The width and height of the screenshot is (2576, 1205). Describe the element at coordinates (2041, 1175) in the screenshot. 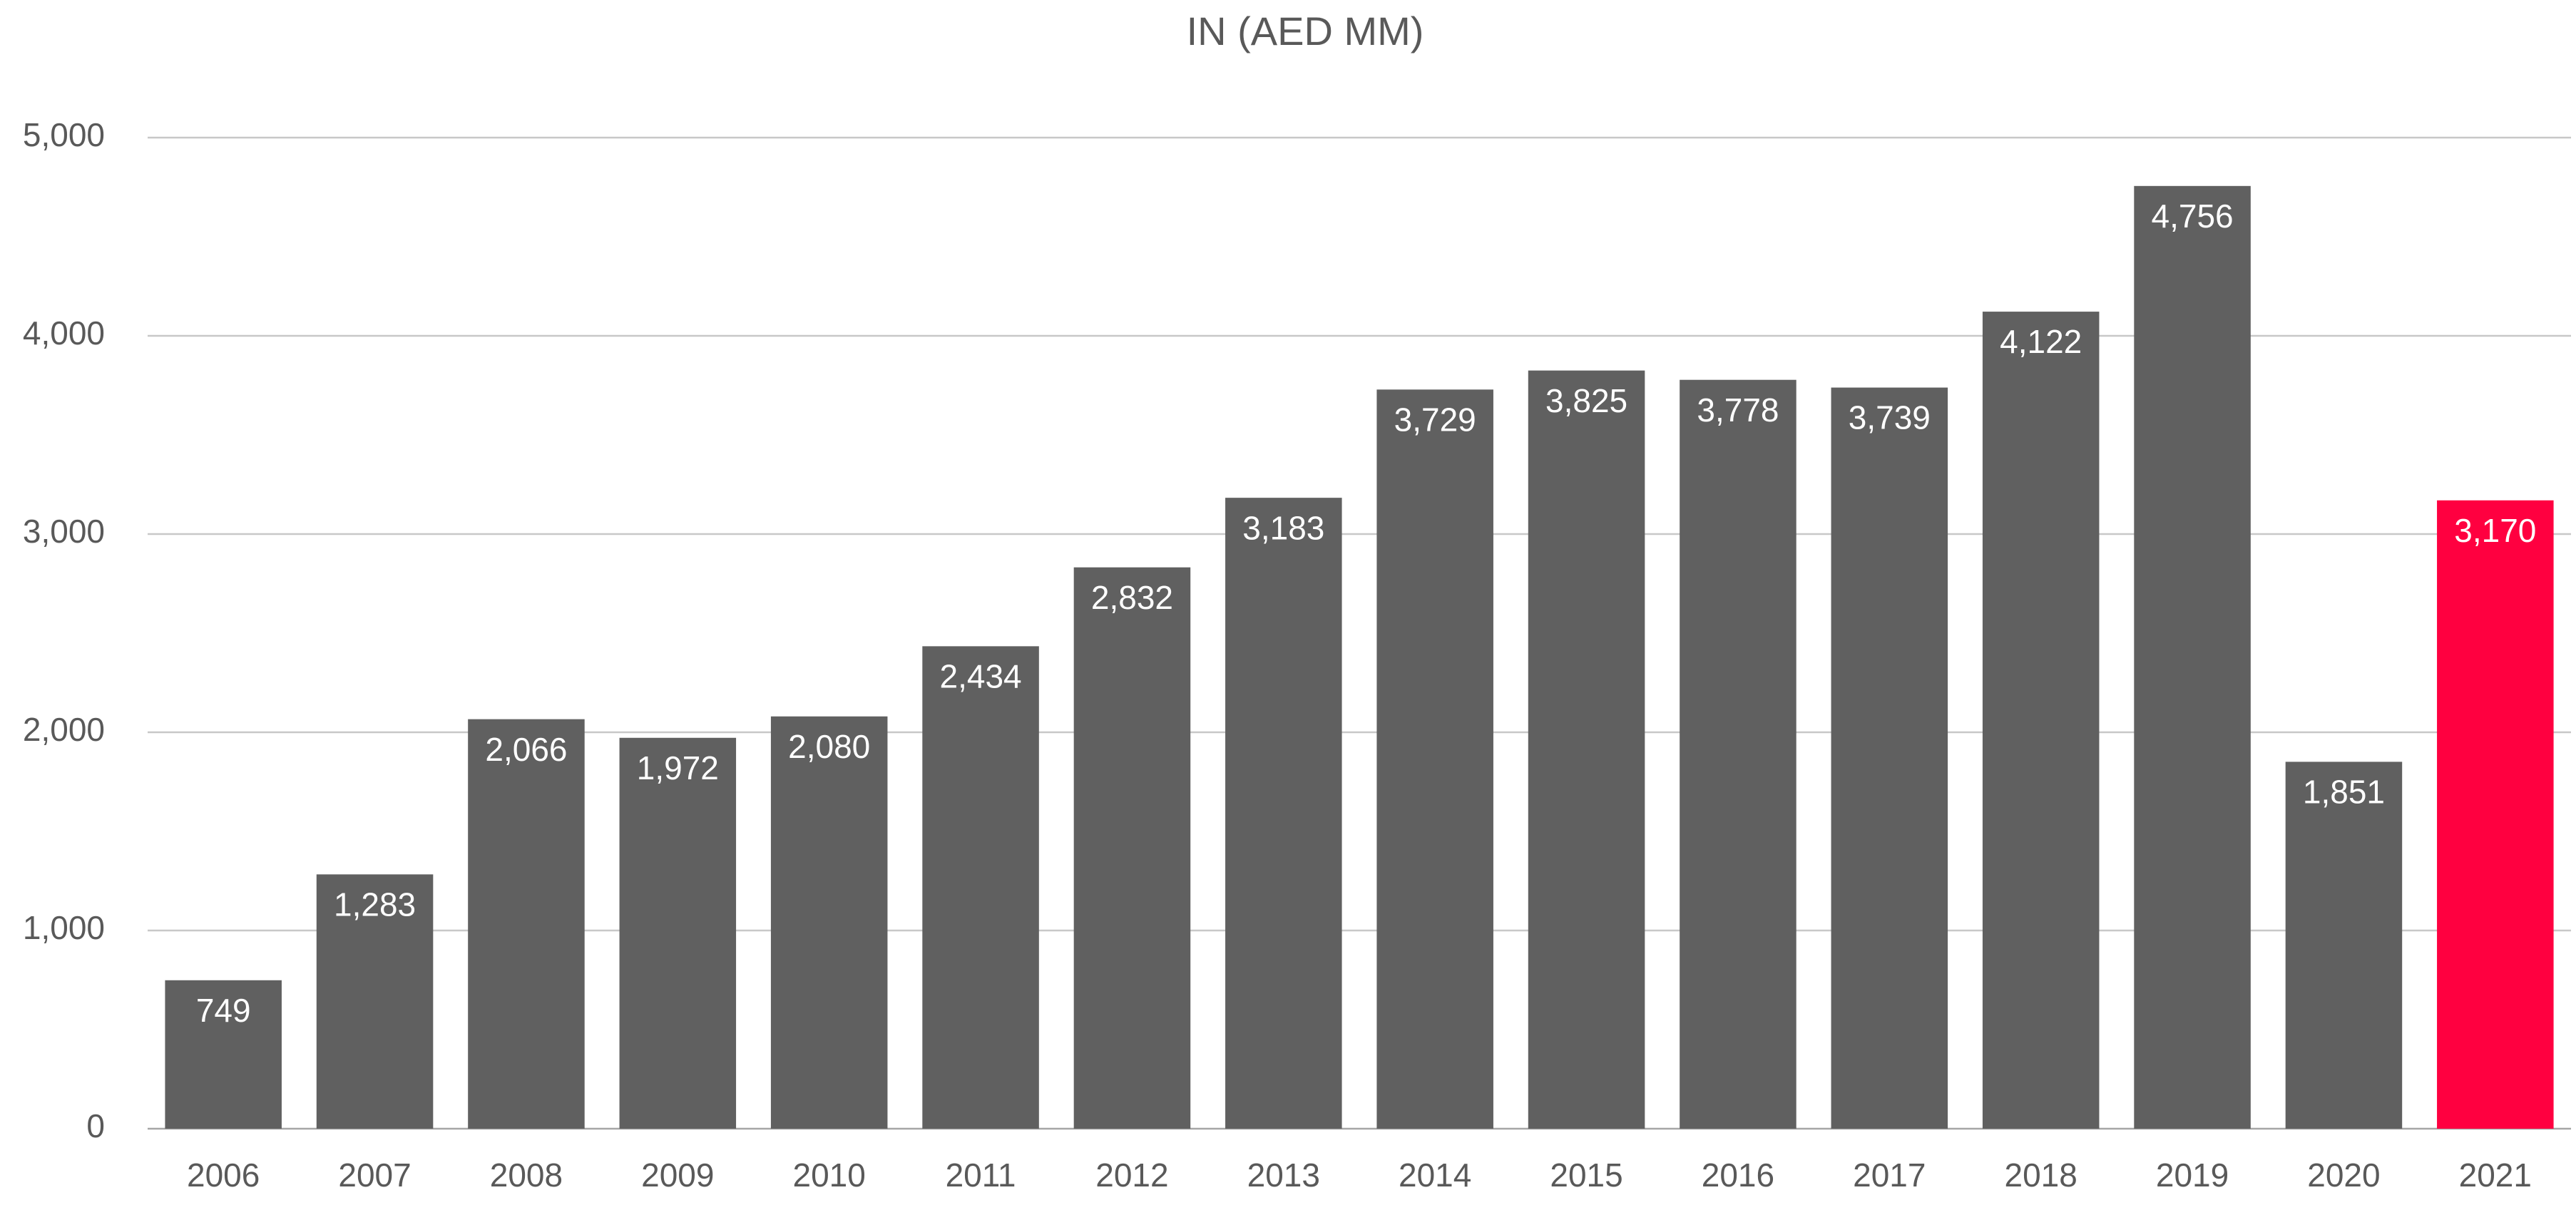

I see `x-tick-label: 2018` at that location.